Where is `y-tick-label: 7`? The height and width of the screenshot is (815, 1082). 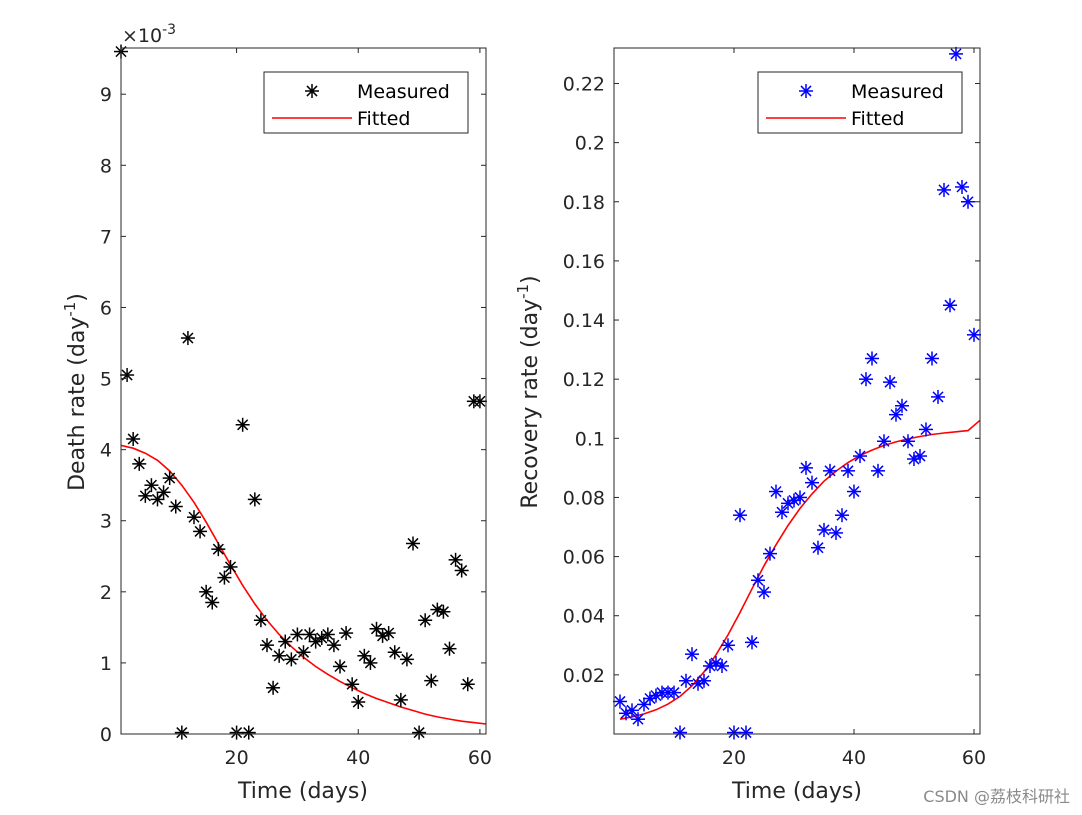
y-tick-label: 7 is located at coordinates (106, 237).